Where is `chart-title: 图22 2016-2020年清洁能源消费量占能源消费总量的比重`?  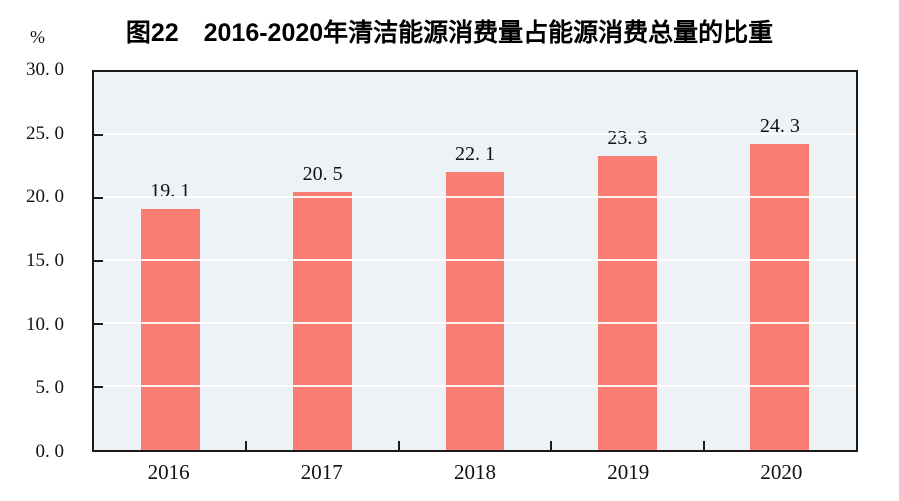 chart-title: 图22 2016-2020年清洁能源消费量占能源消费总量的比重 is located at coordinates (449, 33).